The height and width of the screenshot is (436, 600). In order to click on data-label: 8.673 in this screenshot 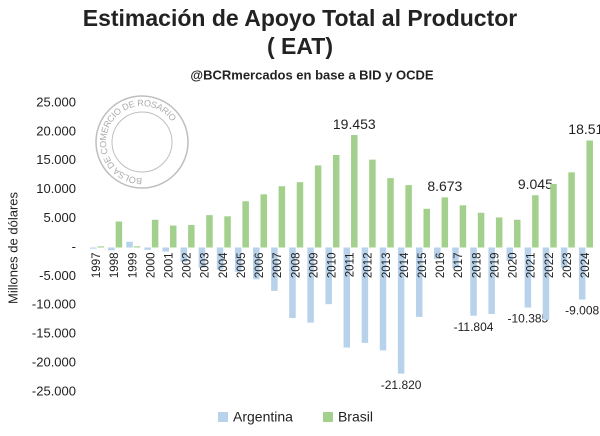, I will do `click(444, 186)`.